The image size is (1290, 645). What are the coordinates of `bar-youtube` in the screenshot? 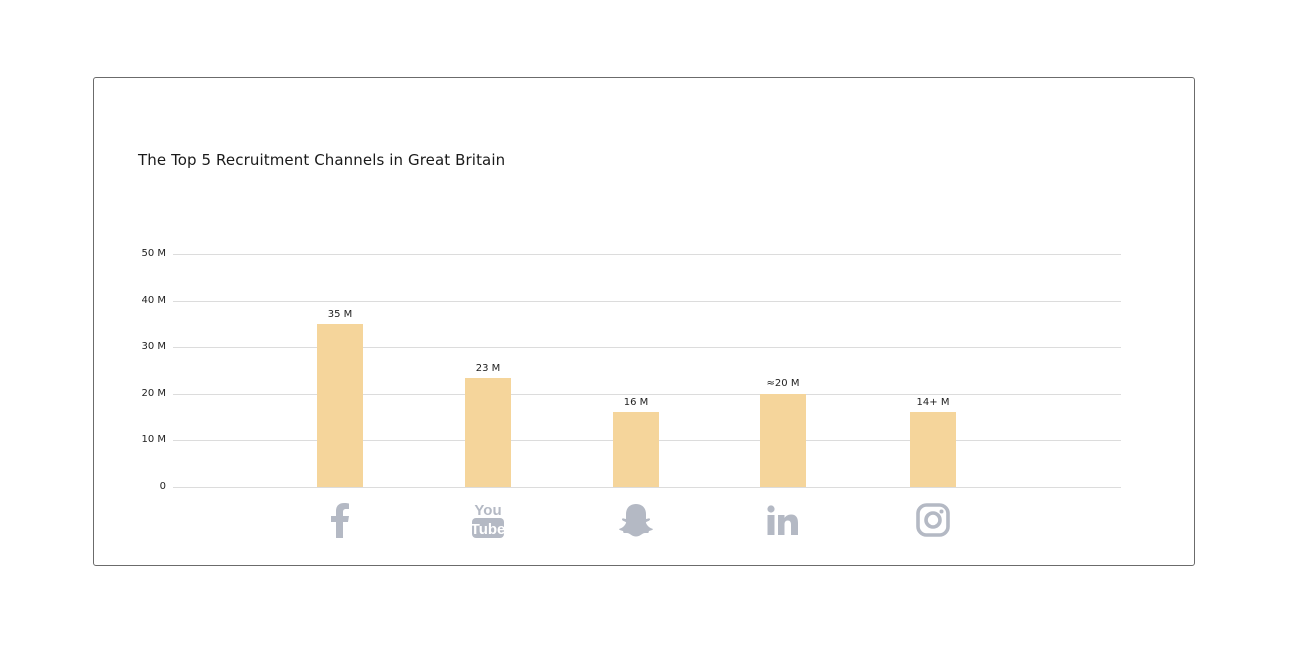 It's located at (488, 432).